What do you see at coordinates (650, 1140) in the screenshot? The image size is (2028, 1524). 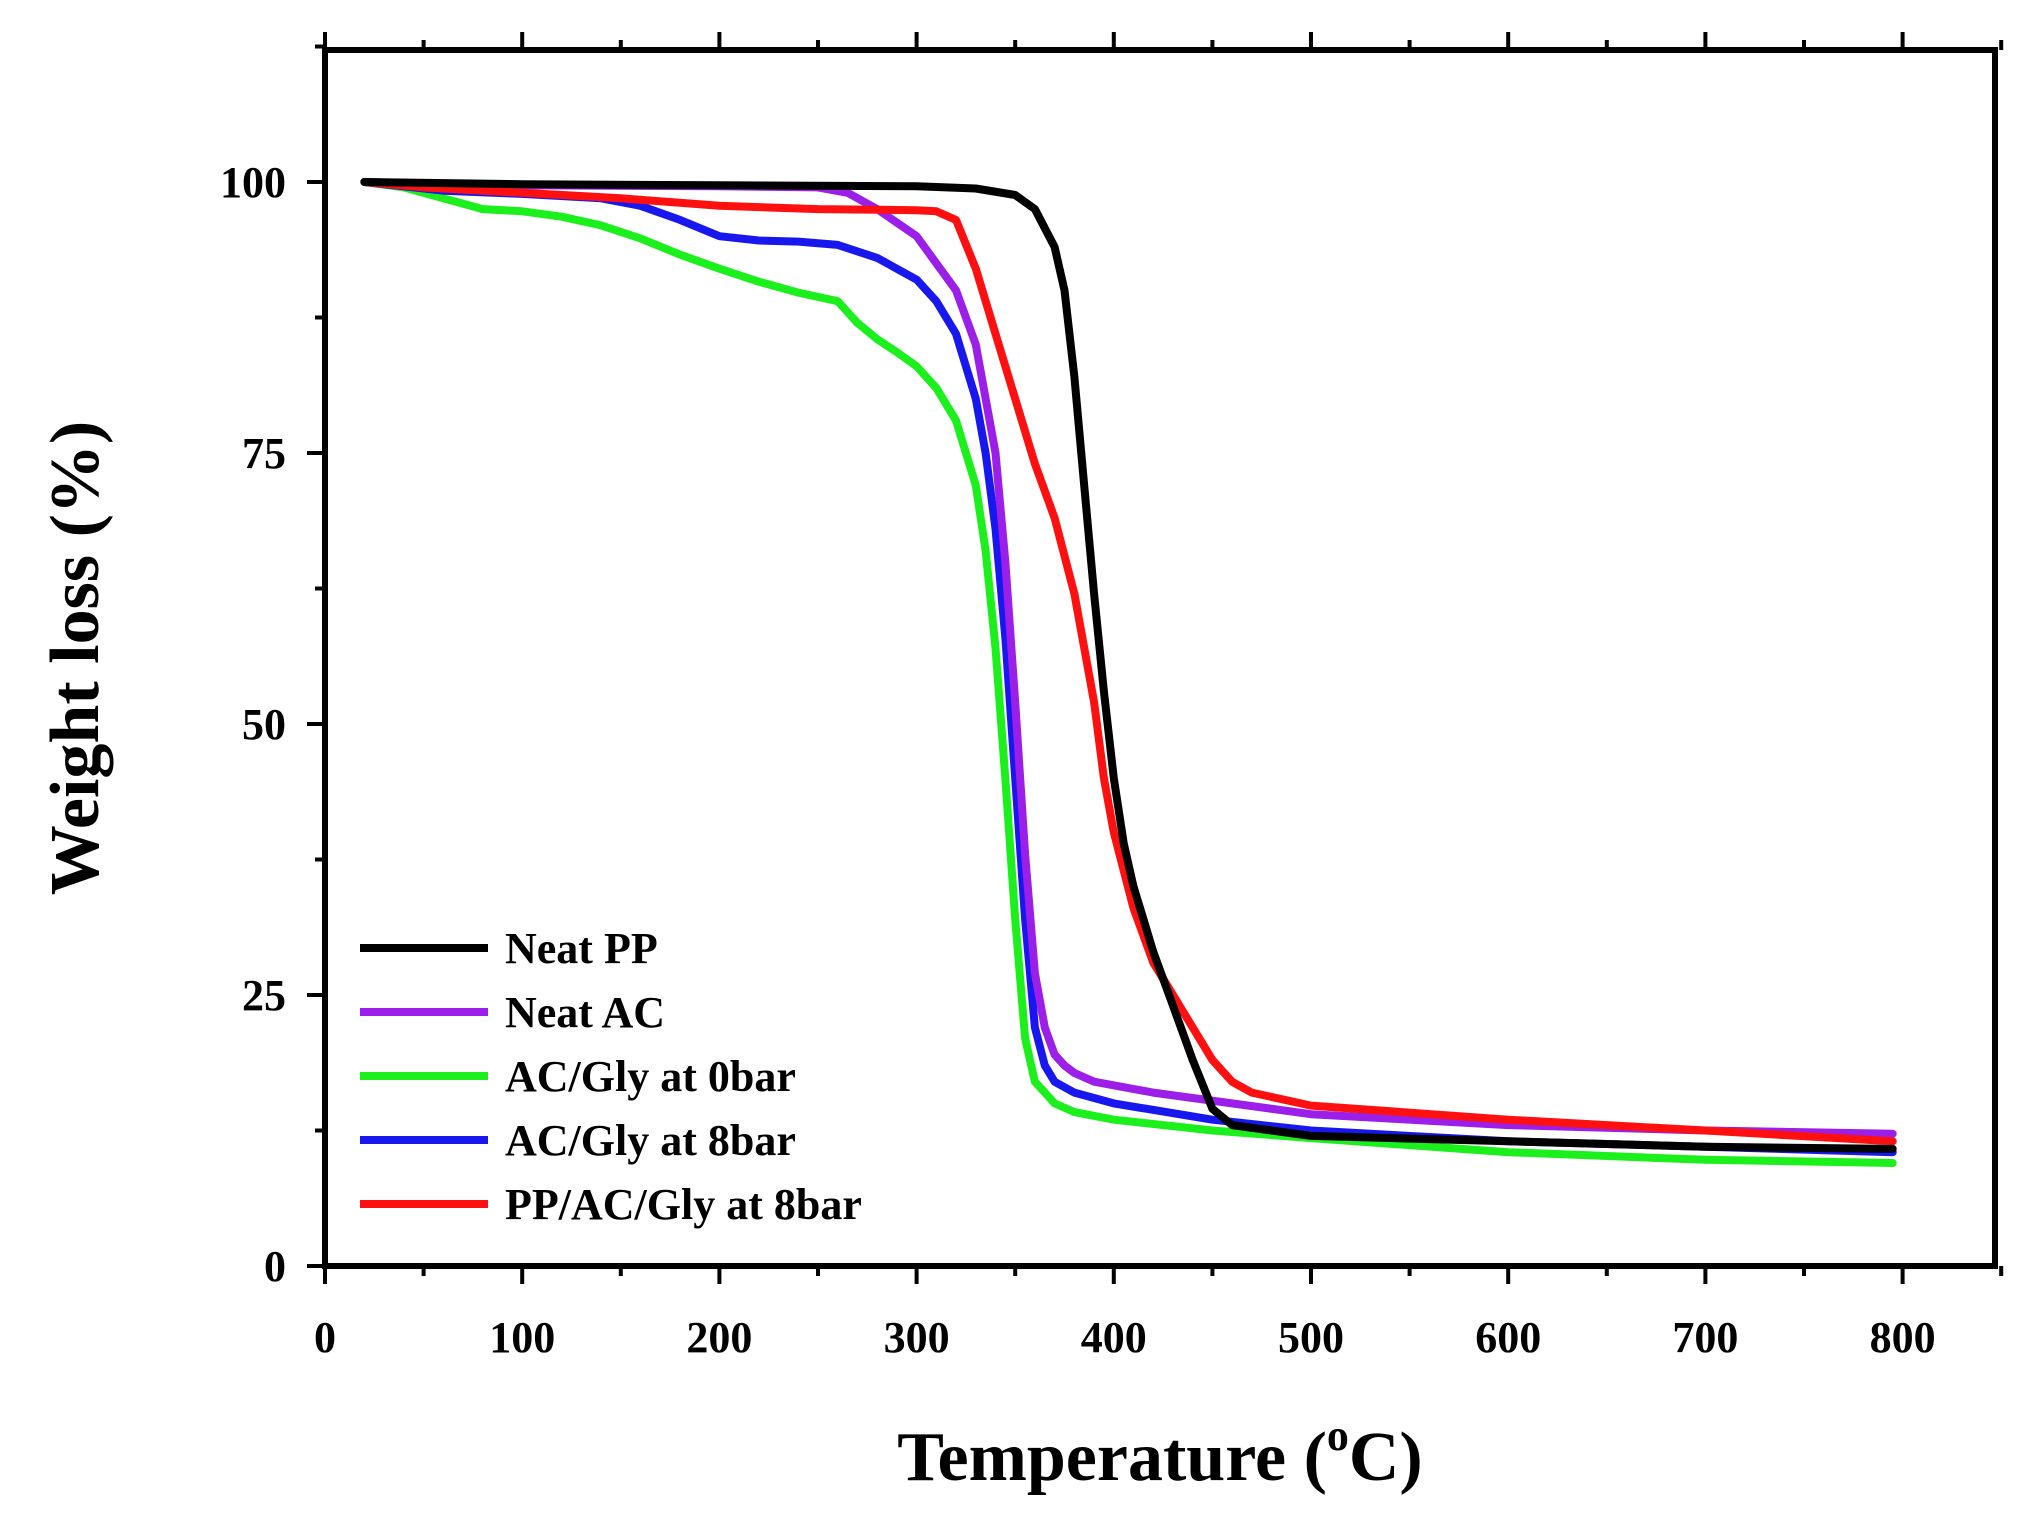 I see `legend-label: AC/Gly at 8bar` at bounding box center [650, 1140].